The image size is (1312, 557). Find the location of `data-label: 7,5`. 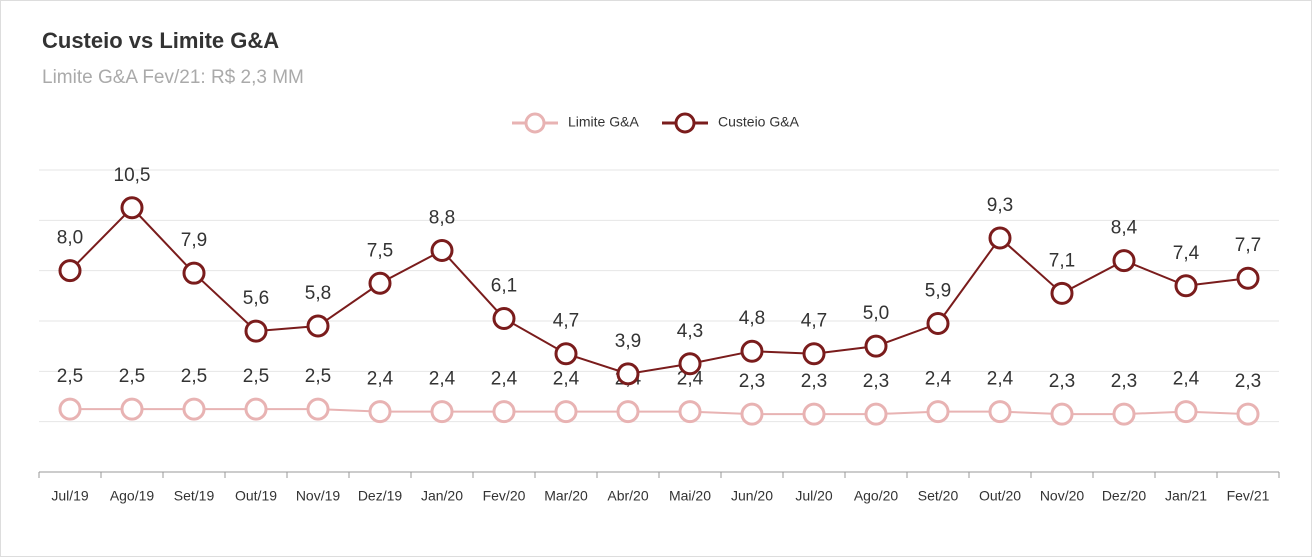

data-label: 7,5 is located at coordinates (380, 250).